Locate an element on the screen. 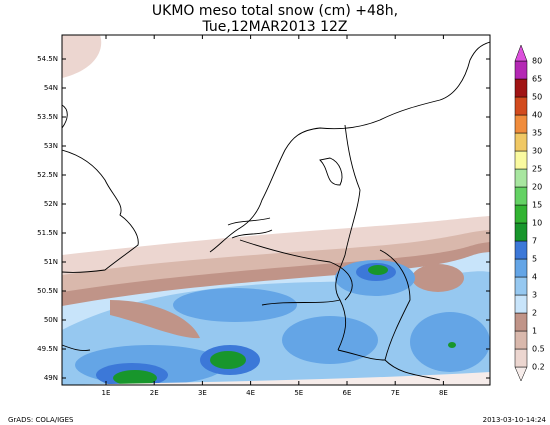  colorbar-label: 65 is located at coordinates (537, 79).